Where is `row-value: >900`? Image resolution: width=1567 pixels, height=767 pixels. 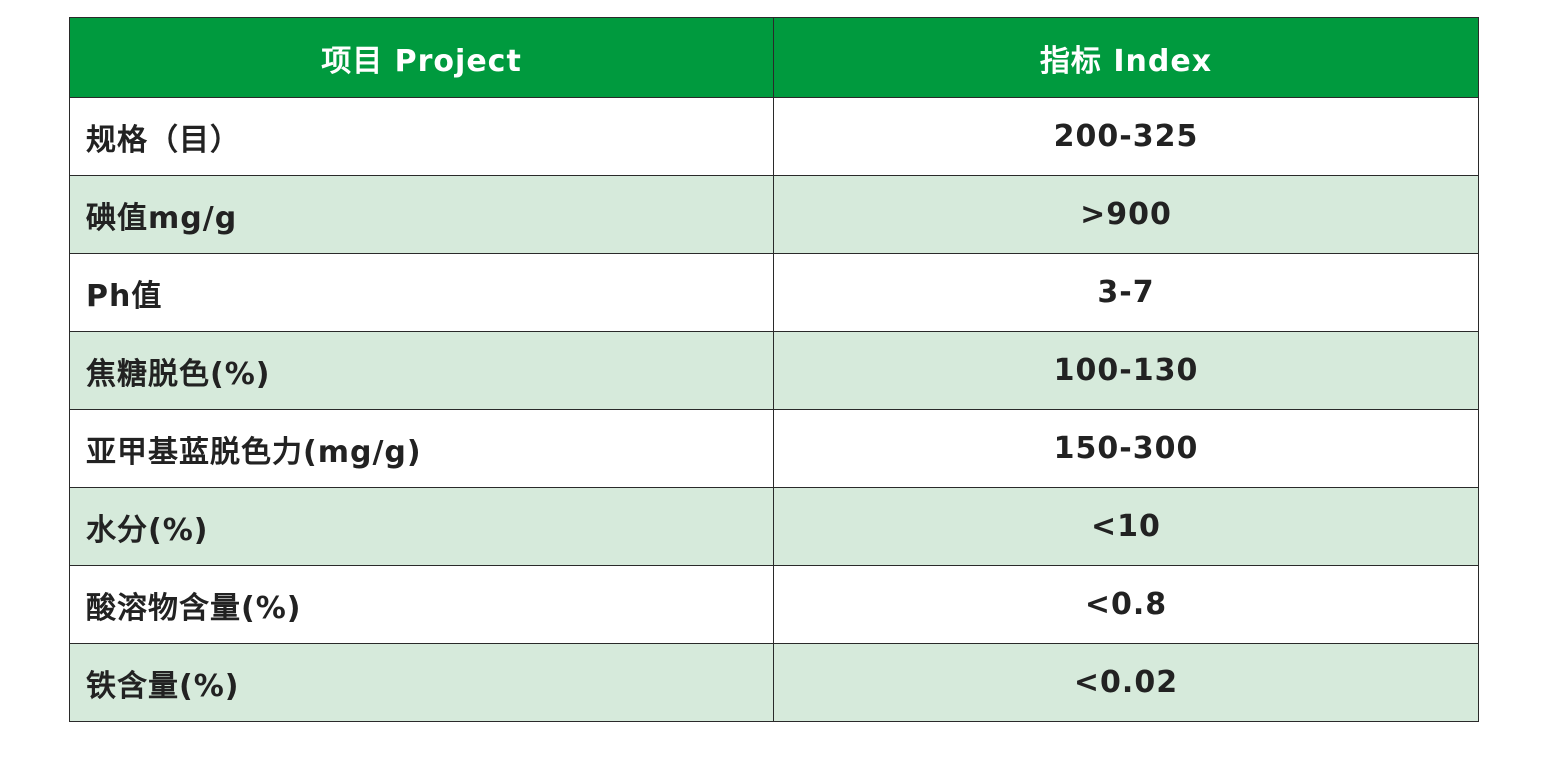 row-value: >900 is located at coordinates (1126, 214).